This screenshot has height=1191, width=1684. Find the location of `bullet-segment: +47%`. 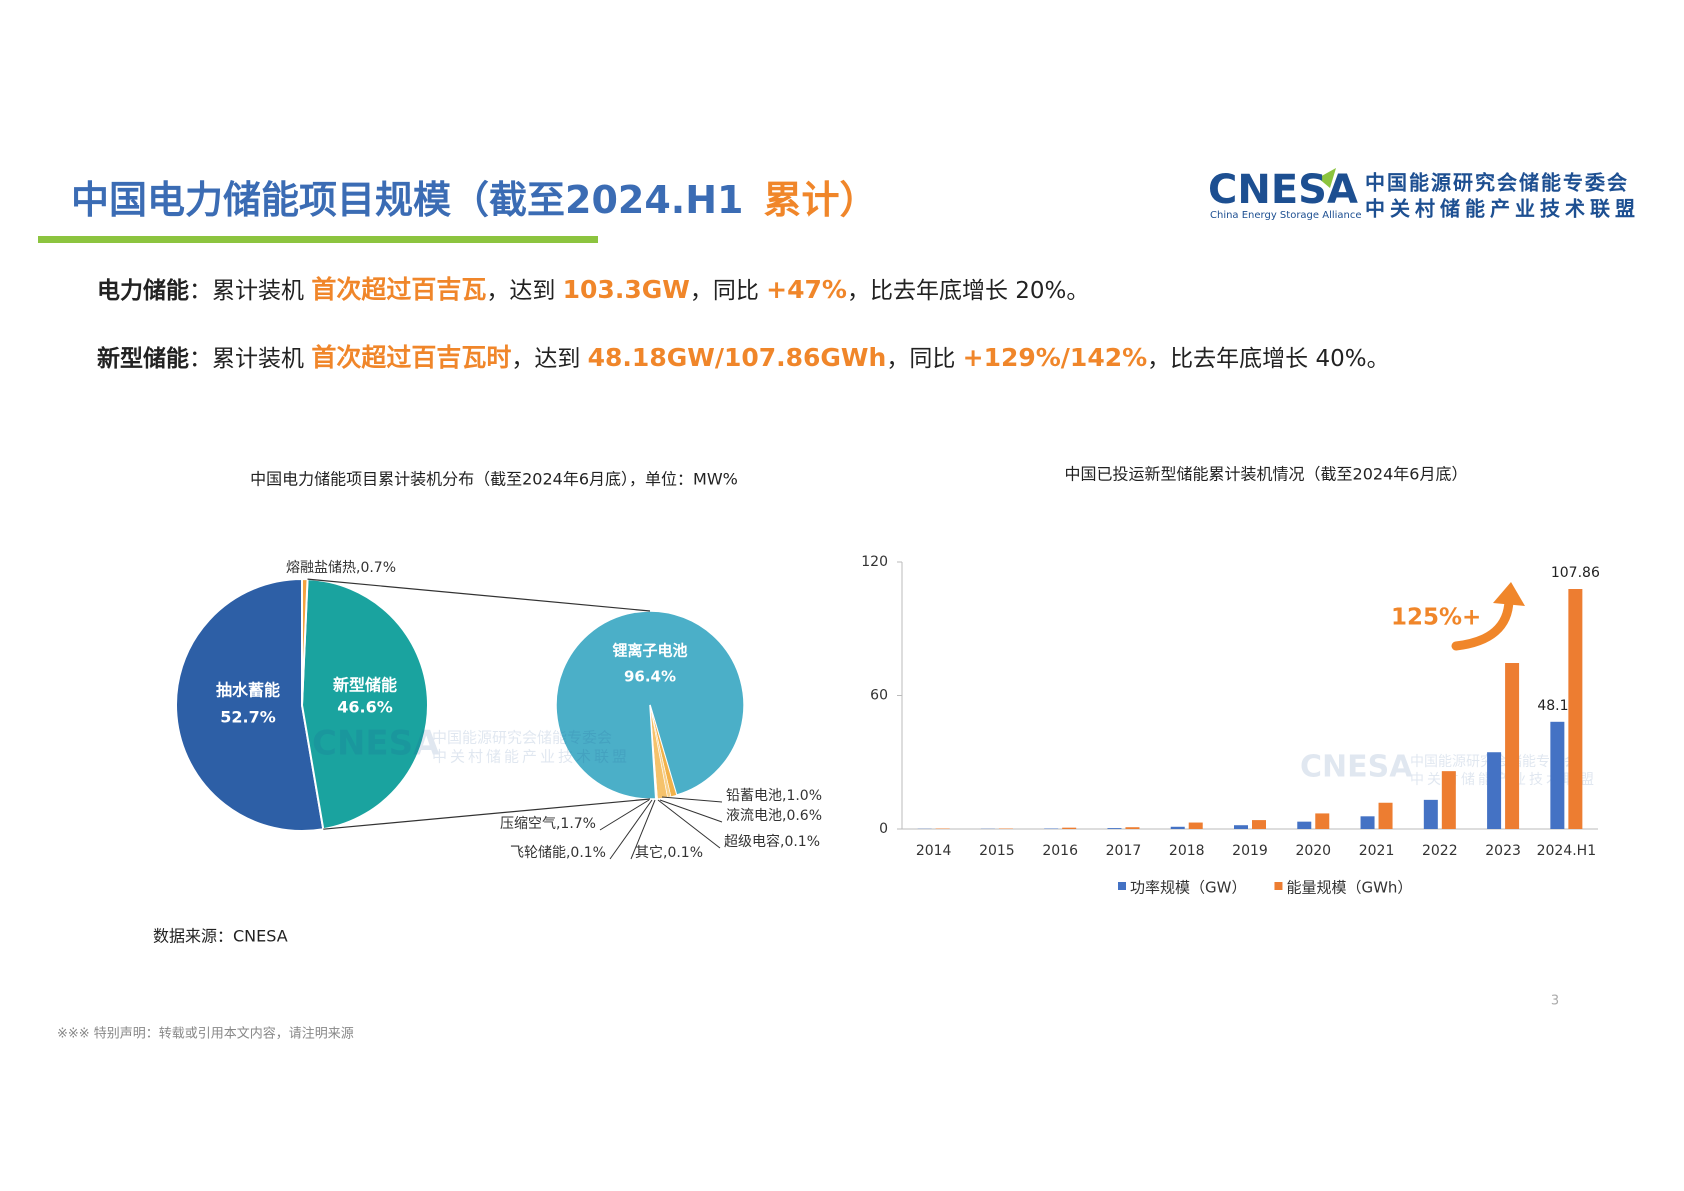

bullet-segment: +47% is located at coordinates (806, 289).